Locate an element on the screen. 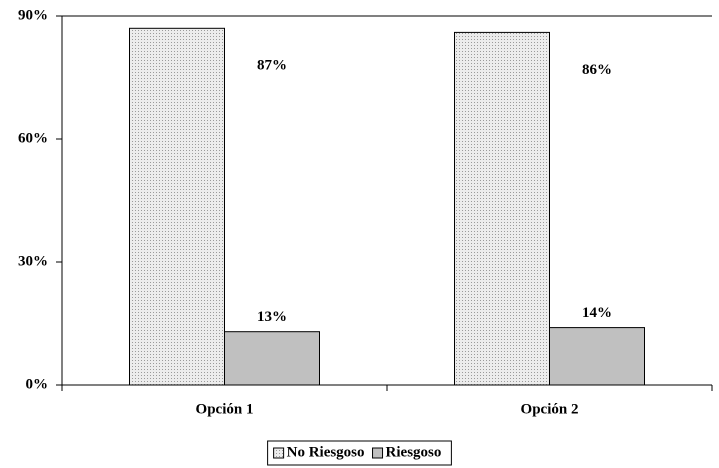  y-tick-label: 0% is located at coordinates (37, 384).